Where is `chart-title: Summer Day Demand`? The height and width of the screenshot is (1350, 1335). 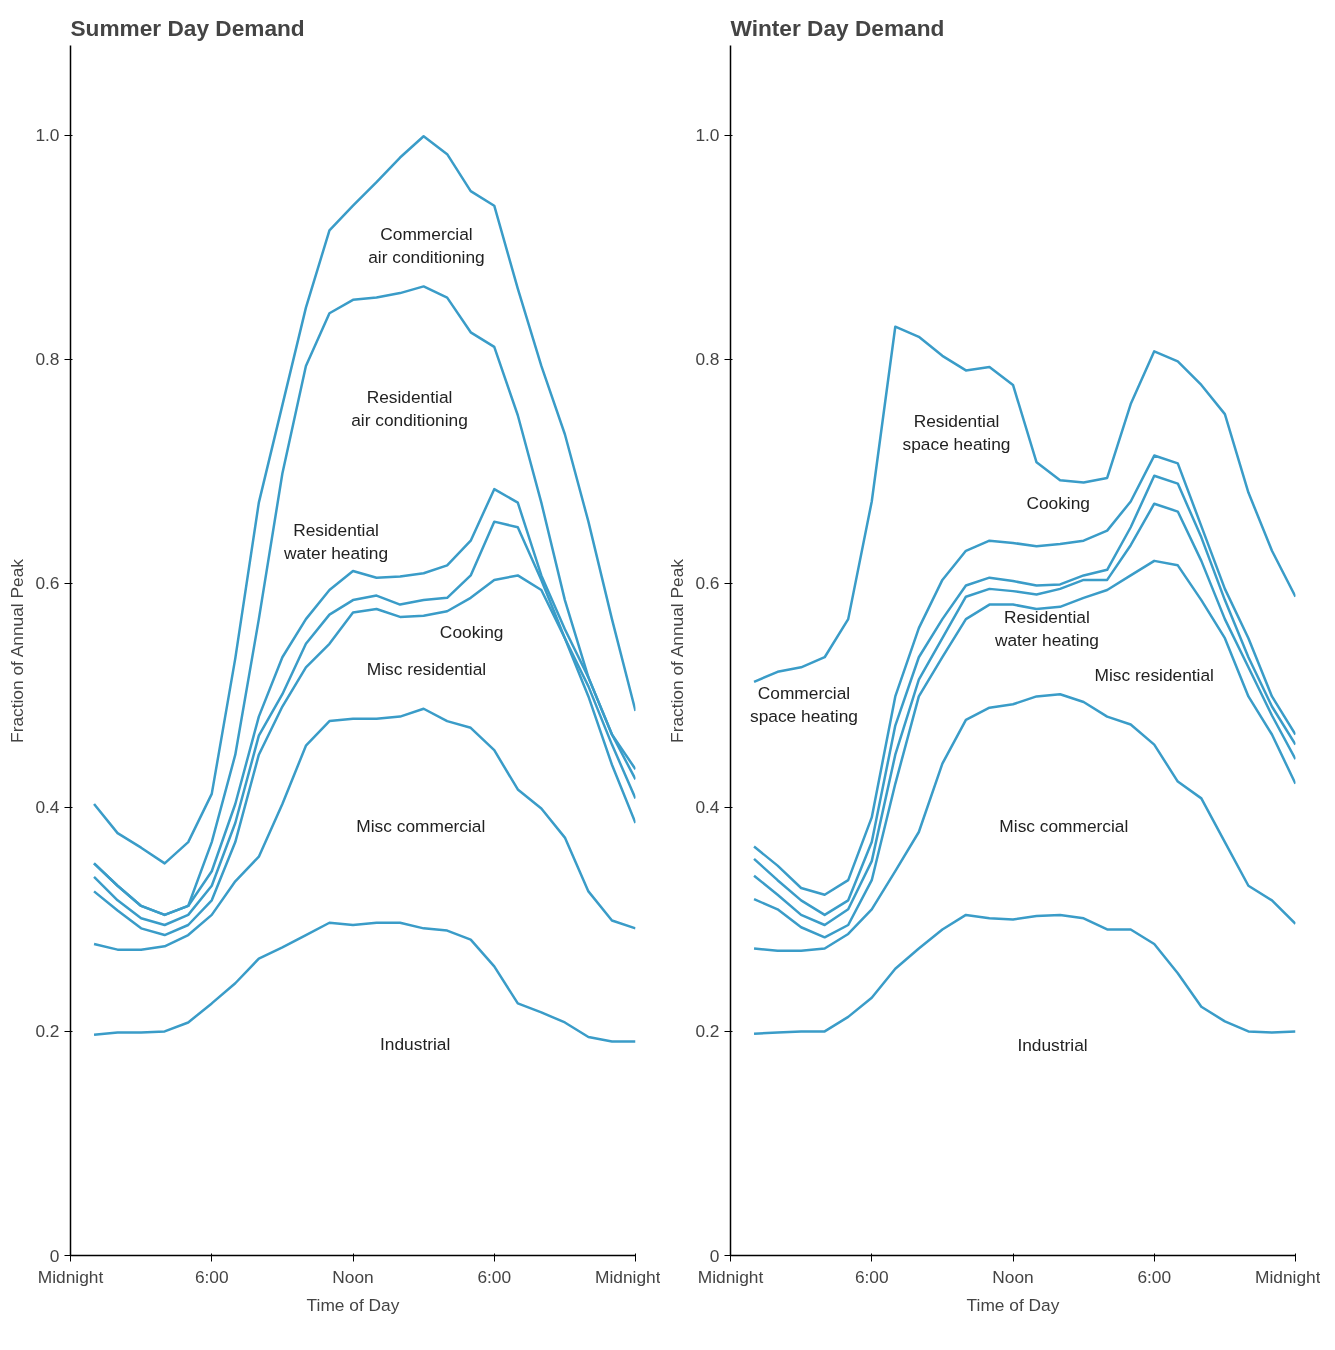
chart-title: Summer Day Demand is located at coordinates (187, 27).